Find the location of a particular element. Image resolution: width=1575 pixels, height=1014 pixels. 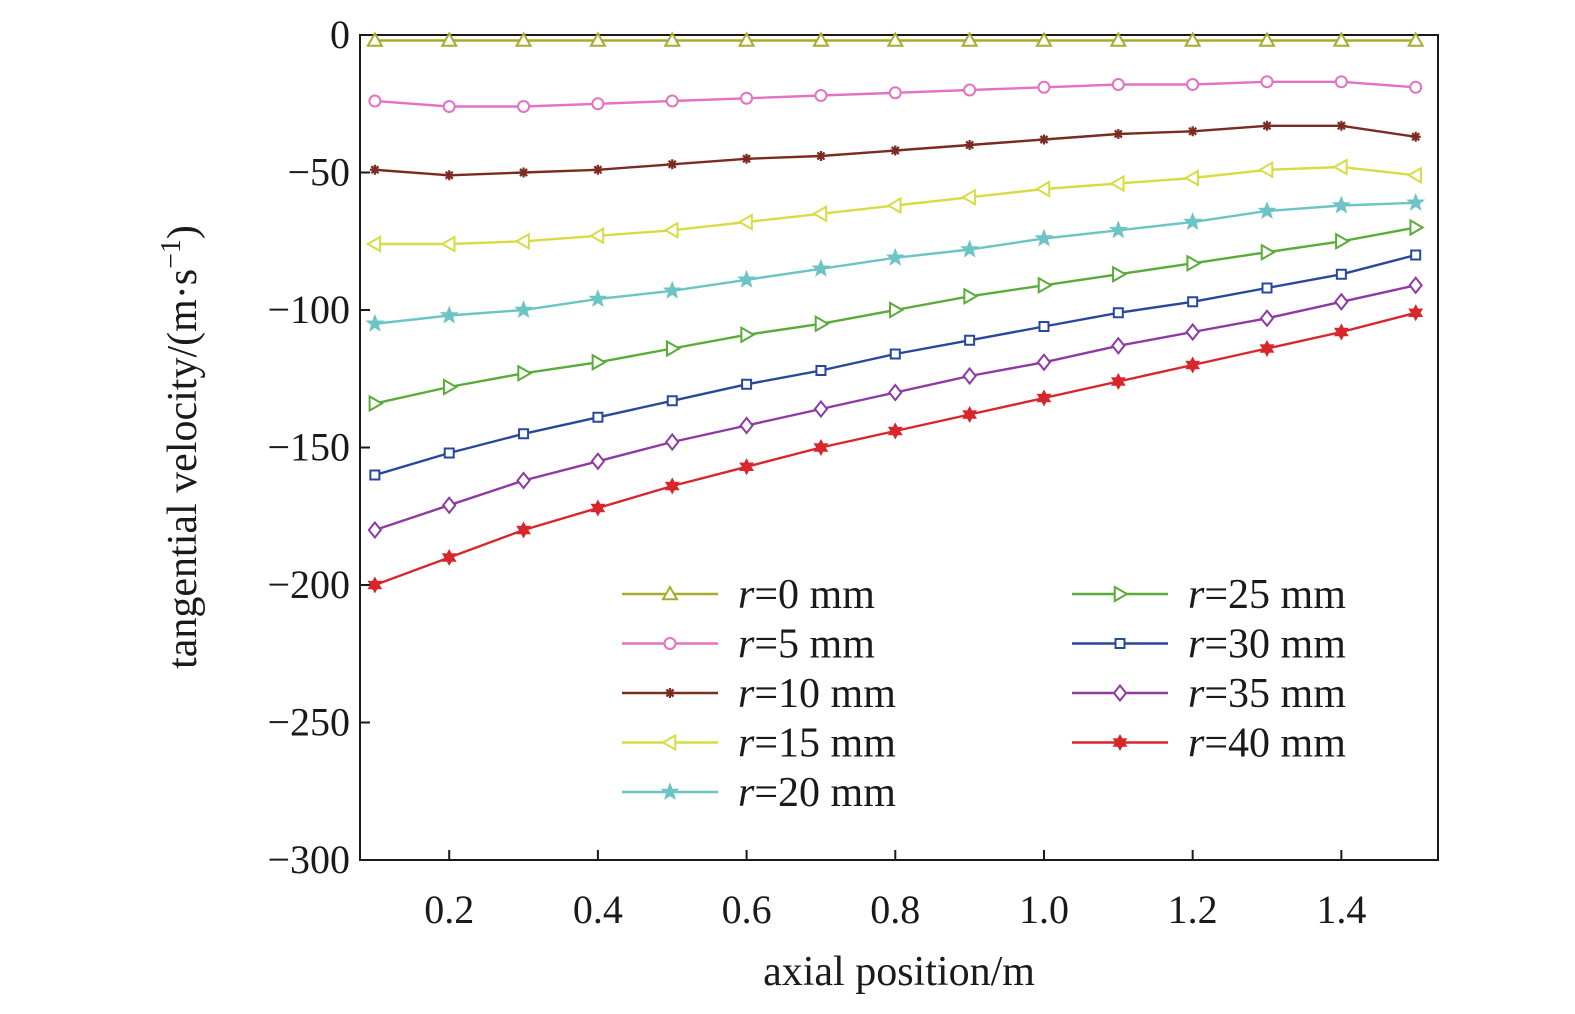

series-r10mm is located at coordinates (895, 150).